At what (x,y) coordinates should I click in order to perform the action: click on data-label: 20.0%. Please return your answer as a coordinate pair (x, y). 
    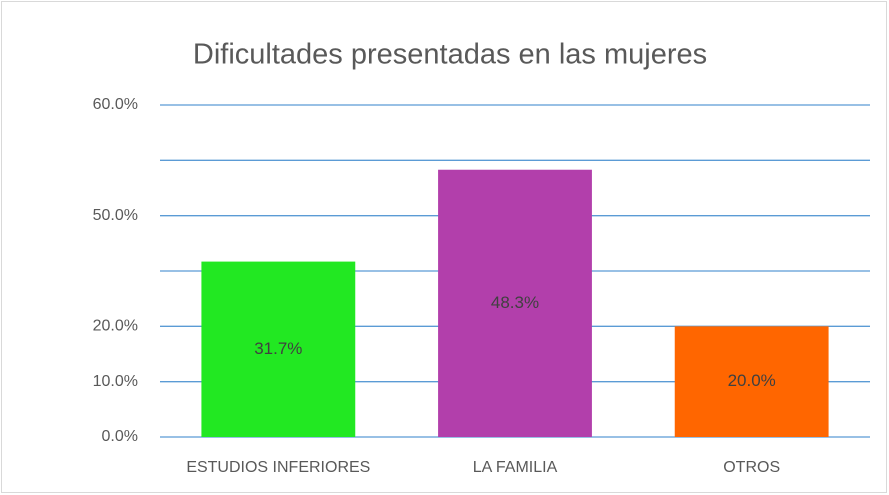
    Looking at the image, I should click on (752, 380).